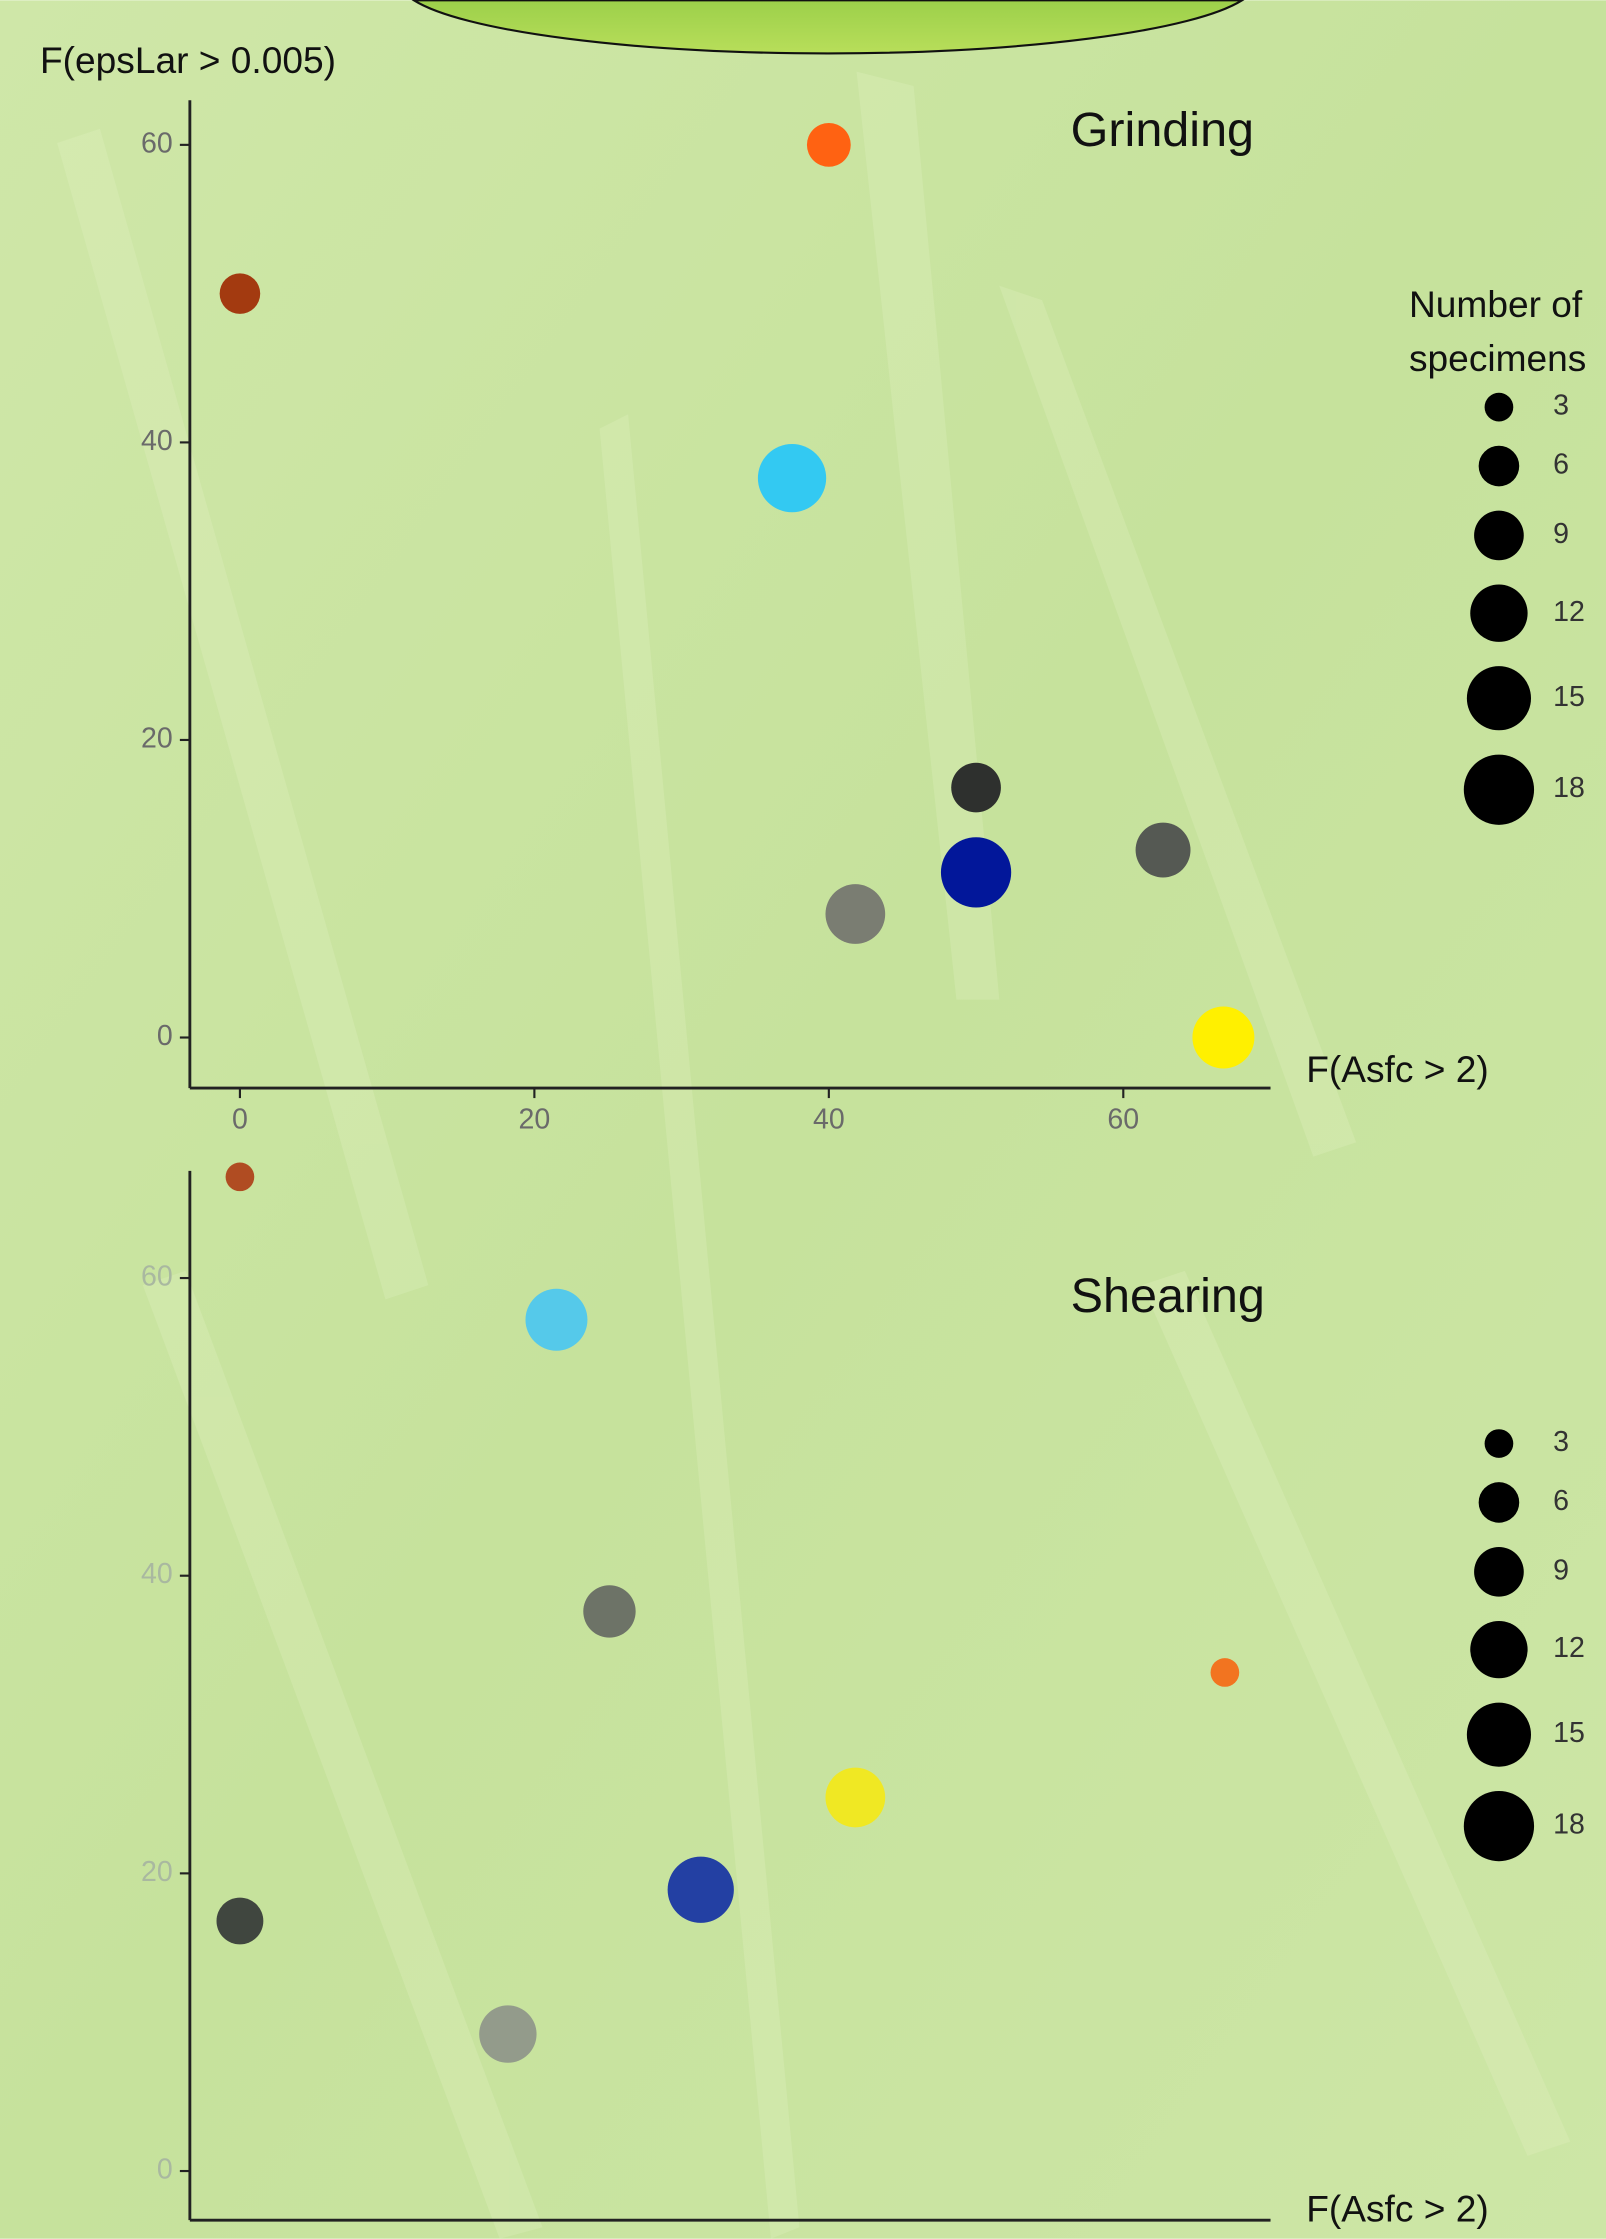  I want to click on chart-title: Grinding, so click(1162, 130).